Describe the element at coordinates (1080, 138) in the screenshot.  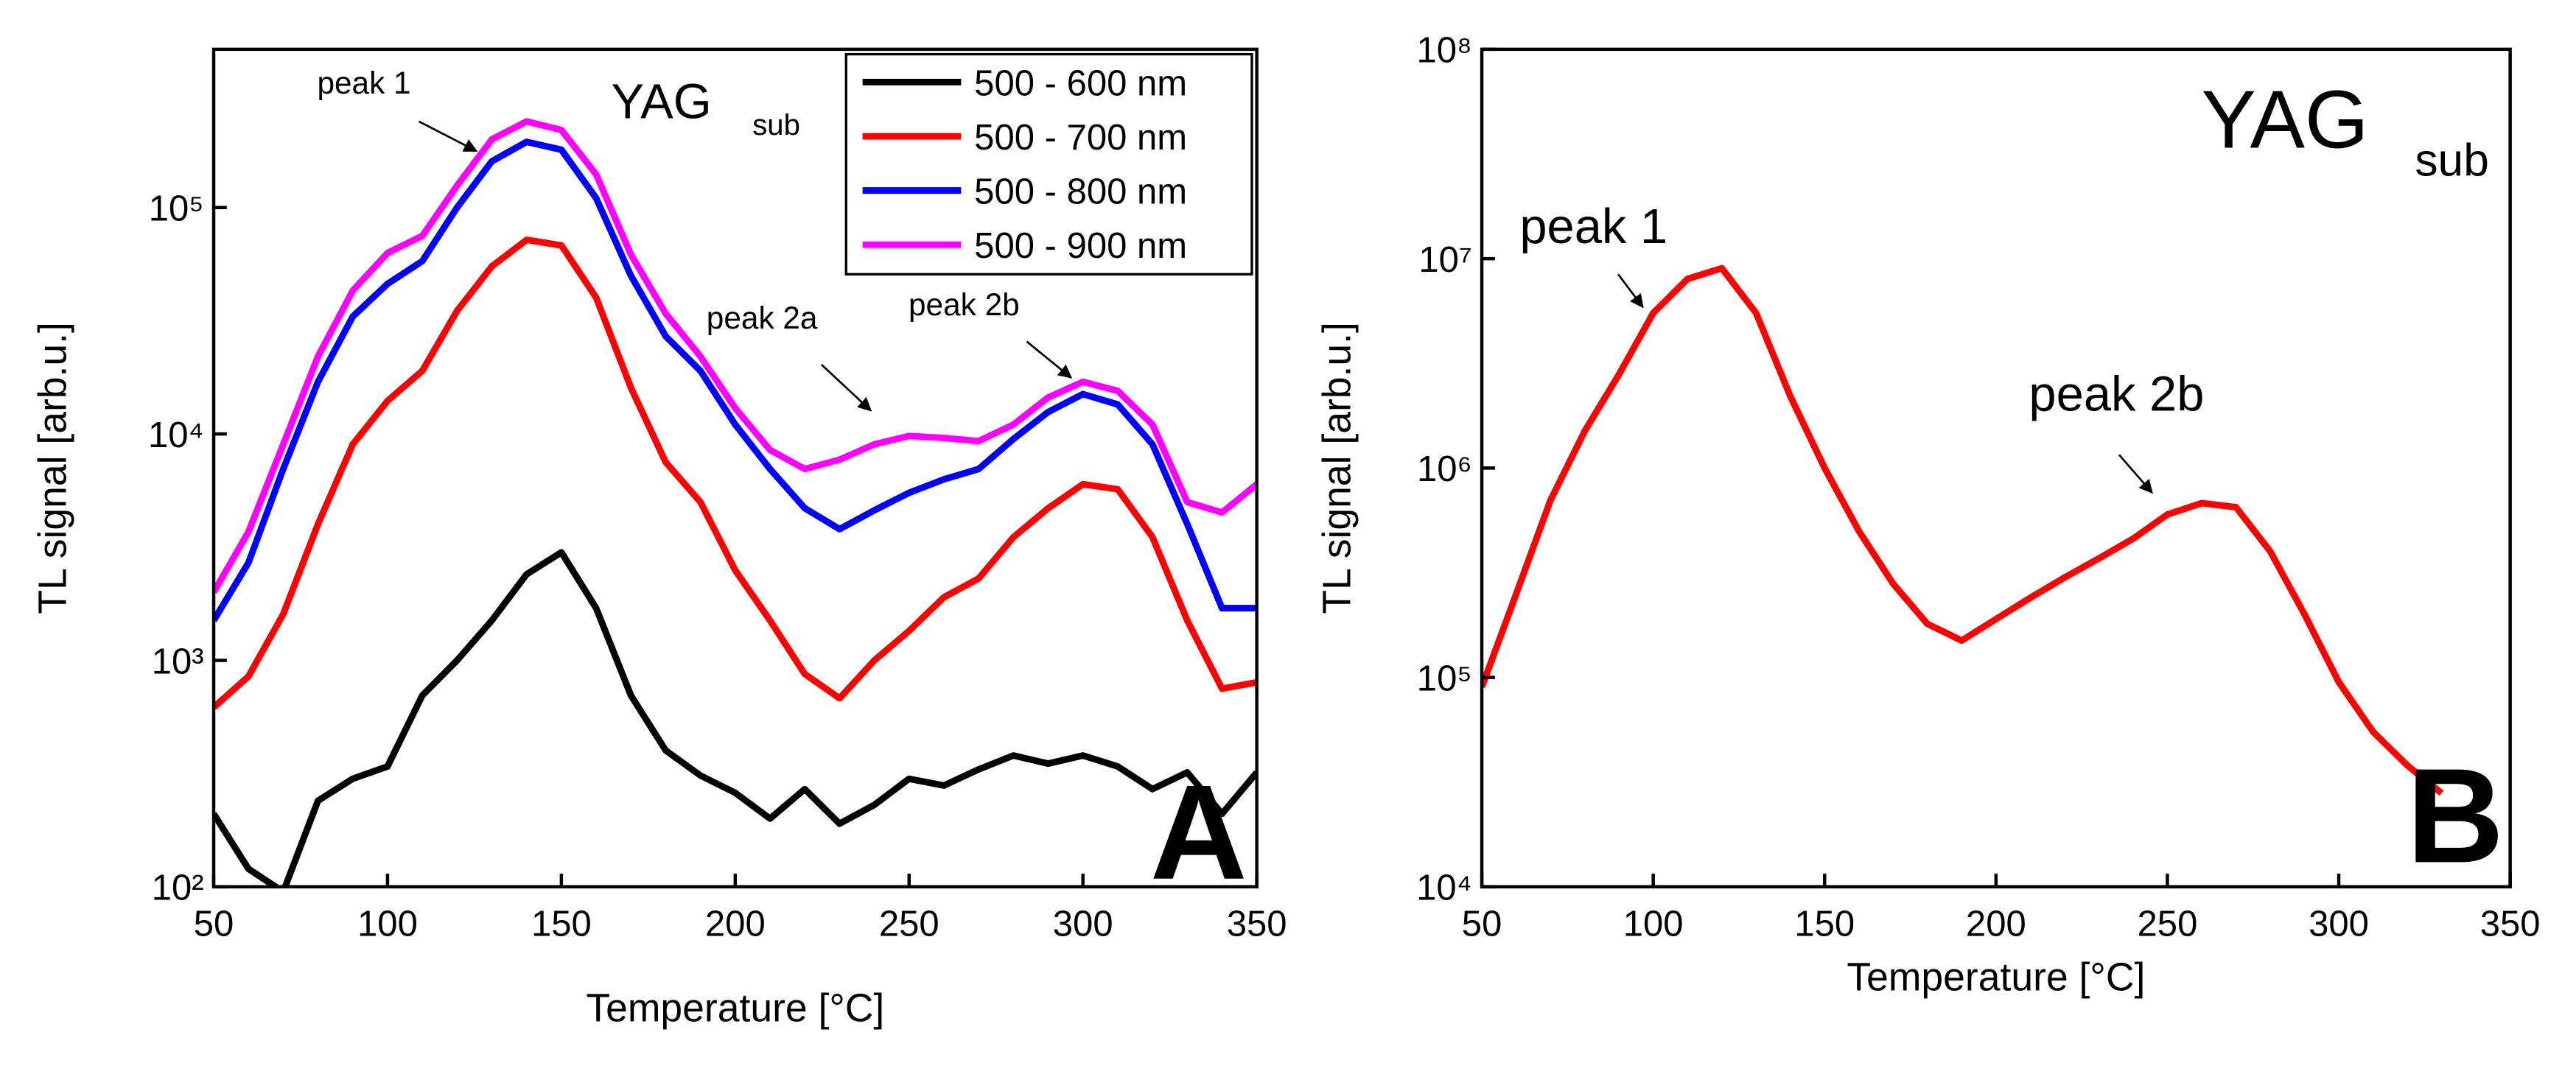
I see `legend-label: 500 - 700 nm` at that location.